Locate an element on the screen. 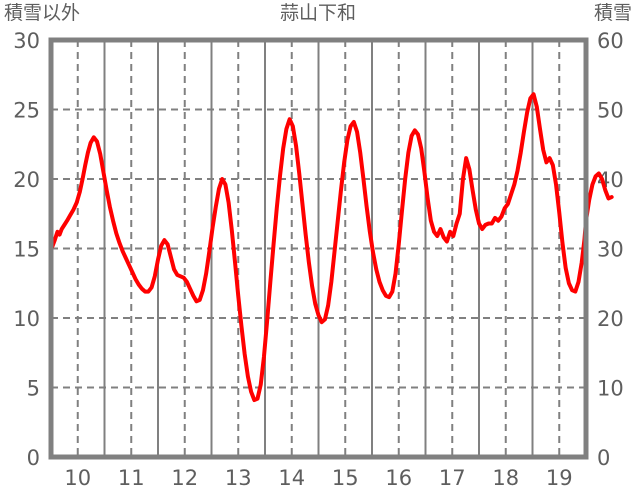  x-tick: 17 is located at coordinates (452, 478).